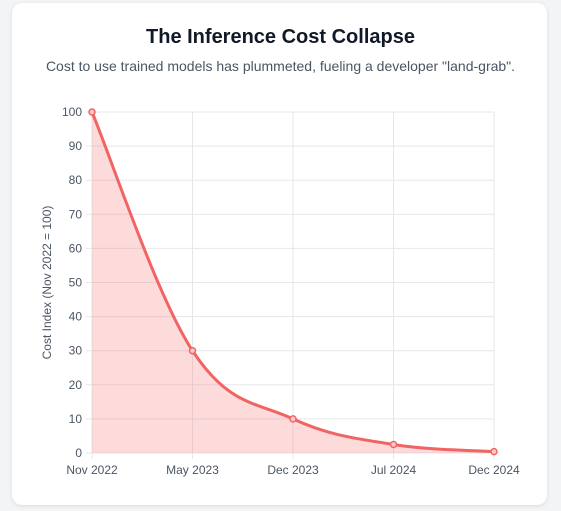 The image size is (561, 511). What do you see at coordinates (76, 317) in the screenshot?
I see `y-tick-label: 40` at bounding box center [76, 317].